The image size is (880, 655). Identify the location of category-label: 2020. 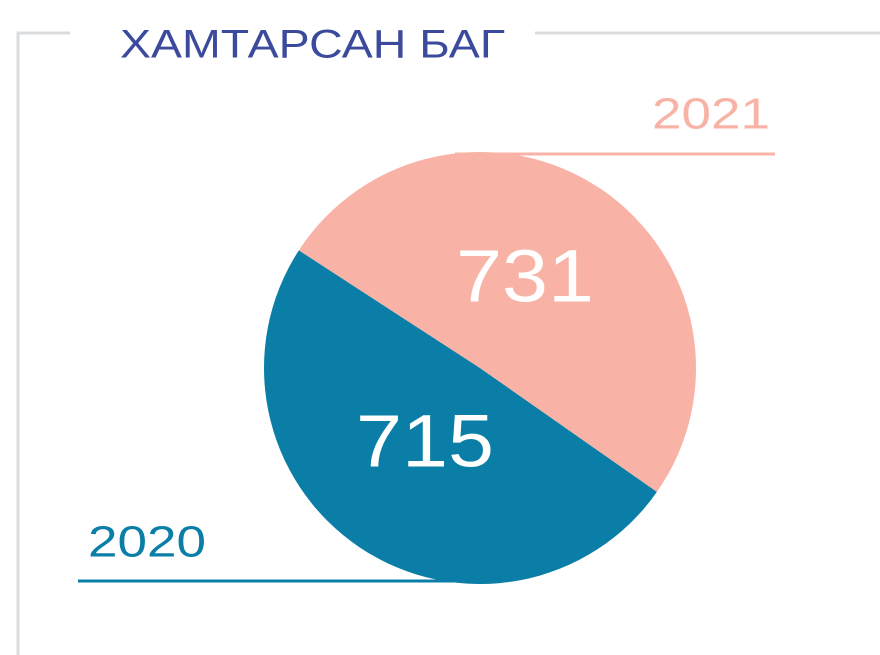
(147, 542).